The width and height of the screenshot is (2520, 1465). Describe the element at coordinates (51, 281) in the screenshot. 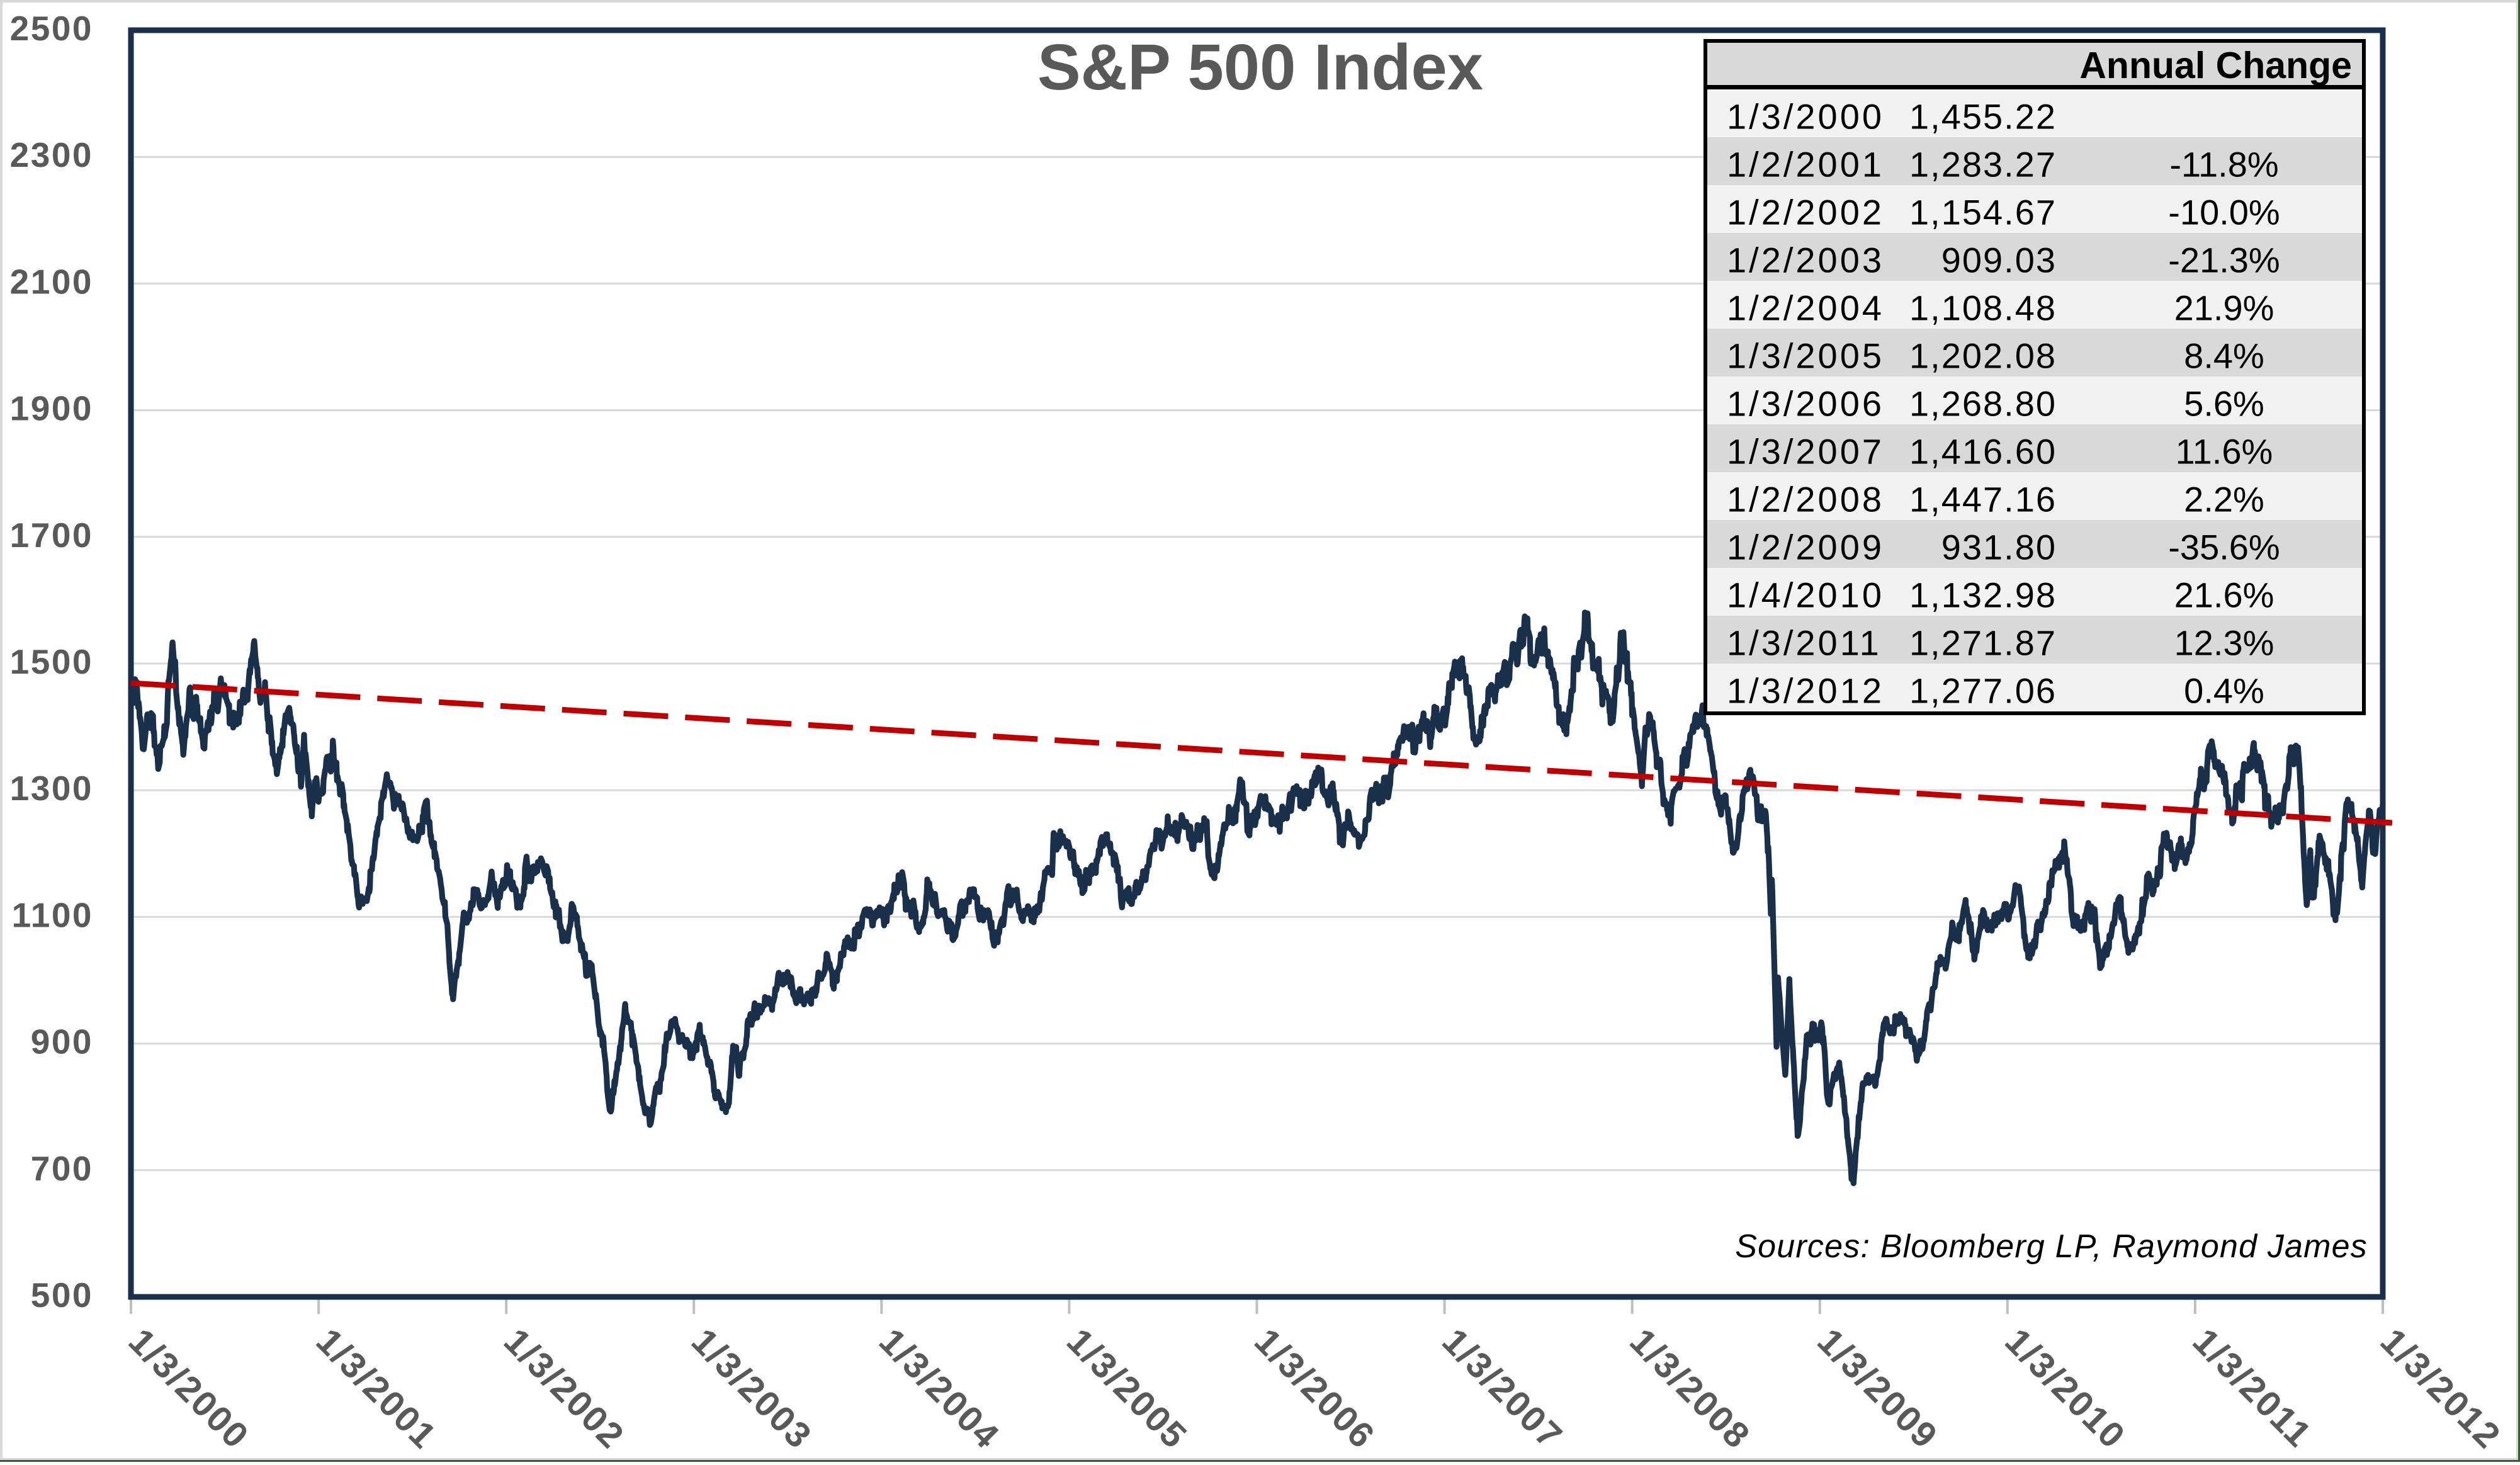

I see `svg-text: 2100` at that location.